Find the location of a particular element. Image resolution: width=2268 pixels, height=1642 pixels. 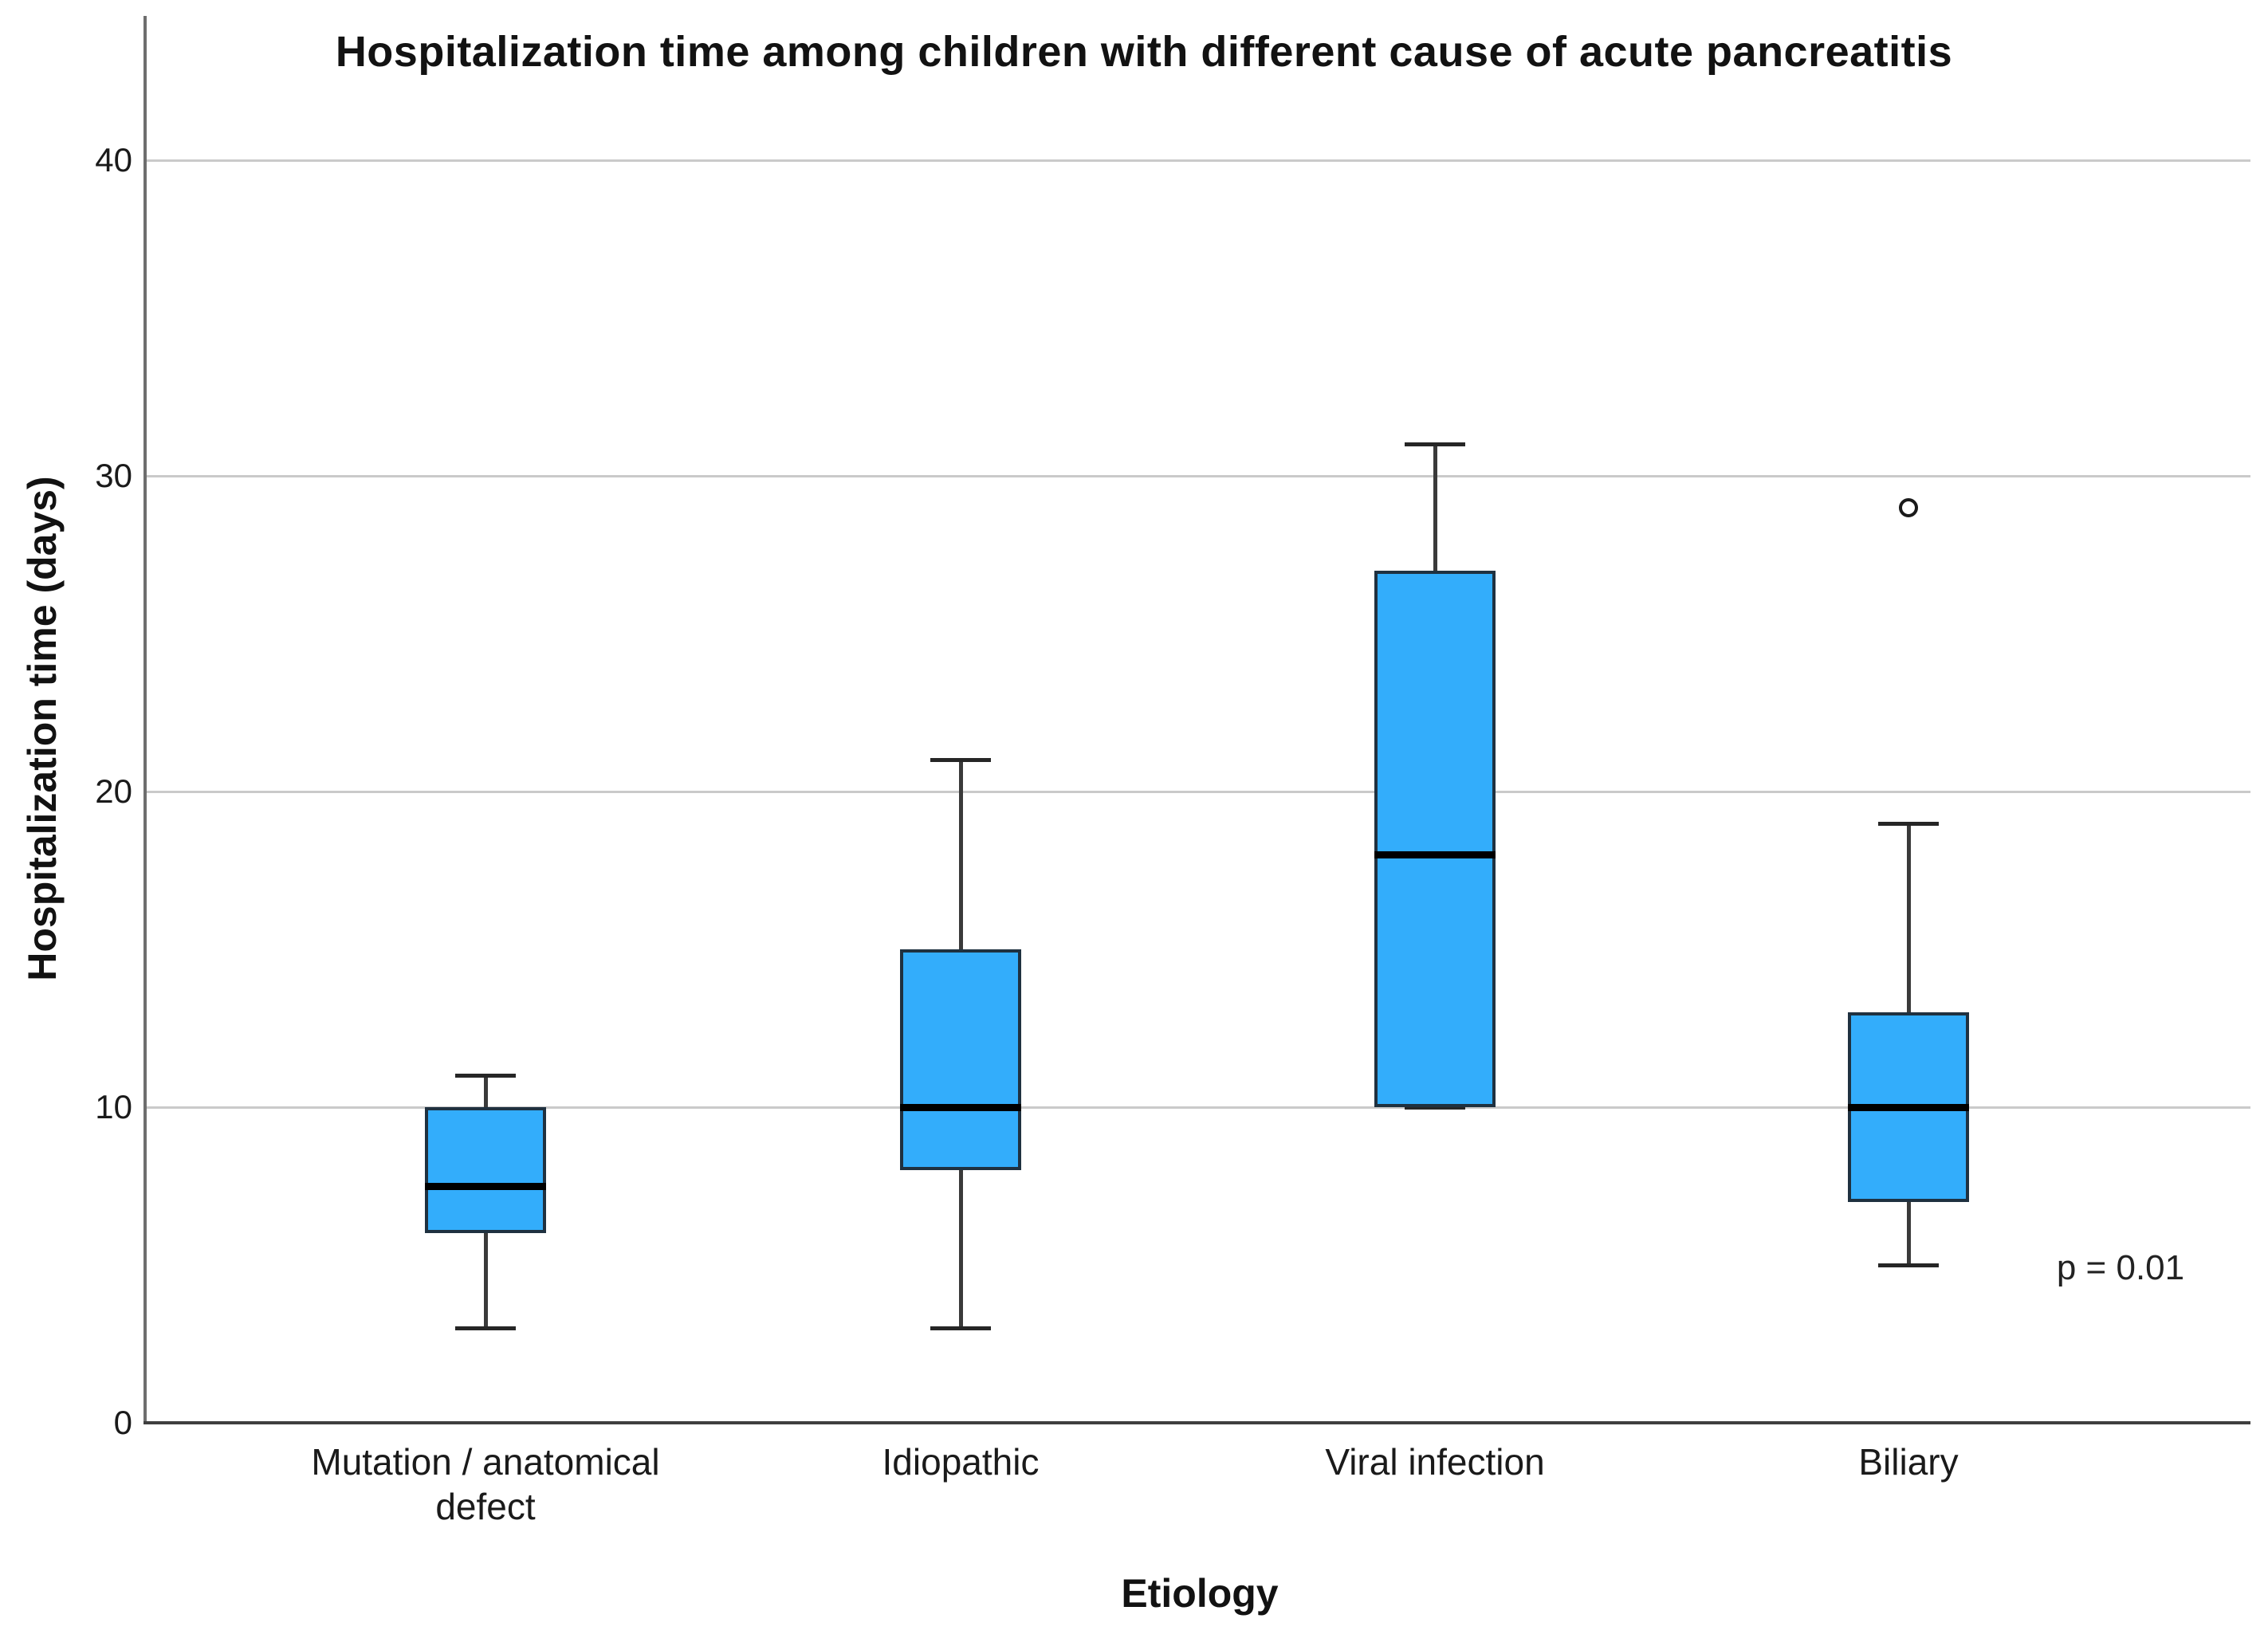

x-axis-title: Etiology is located at coordinates (1200, 1593).